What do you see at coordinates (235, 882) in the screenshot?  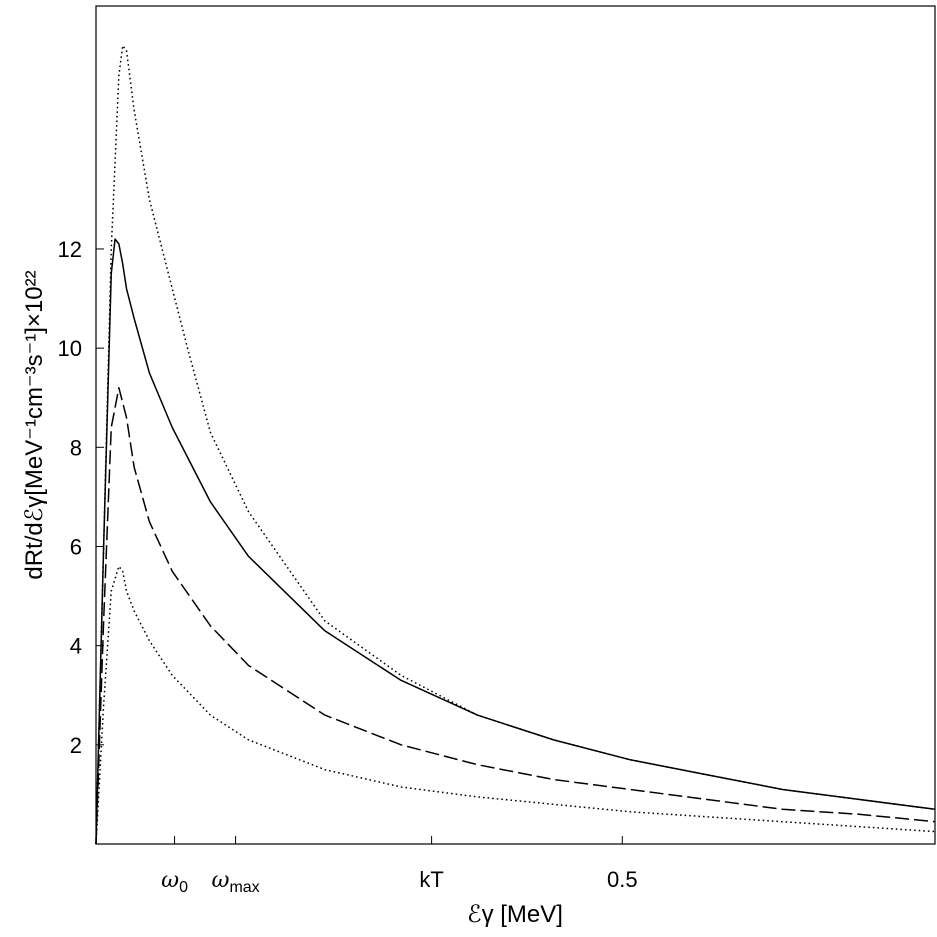 I see `x-tick-label-1: ωmax` at bounding box center [235, 882].